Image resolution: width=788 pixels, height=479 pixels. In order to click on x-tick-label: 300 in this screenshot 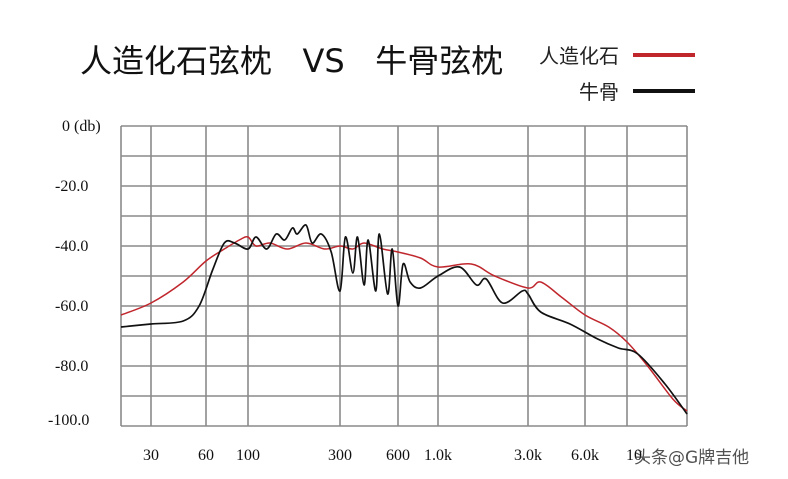, I will do `click(340, 455)`.